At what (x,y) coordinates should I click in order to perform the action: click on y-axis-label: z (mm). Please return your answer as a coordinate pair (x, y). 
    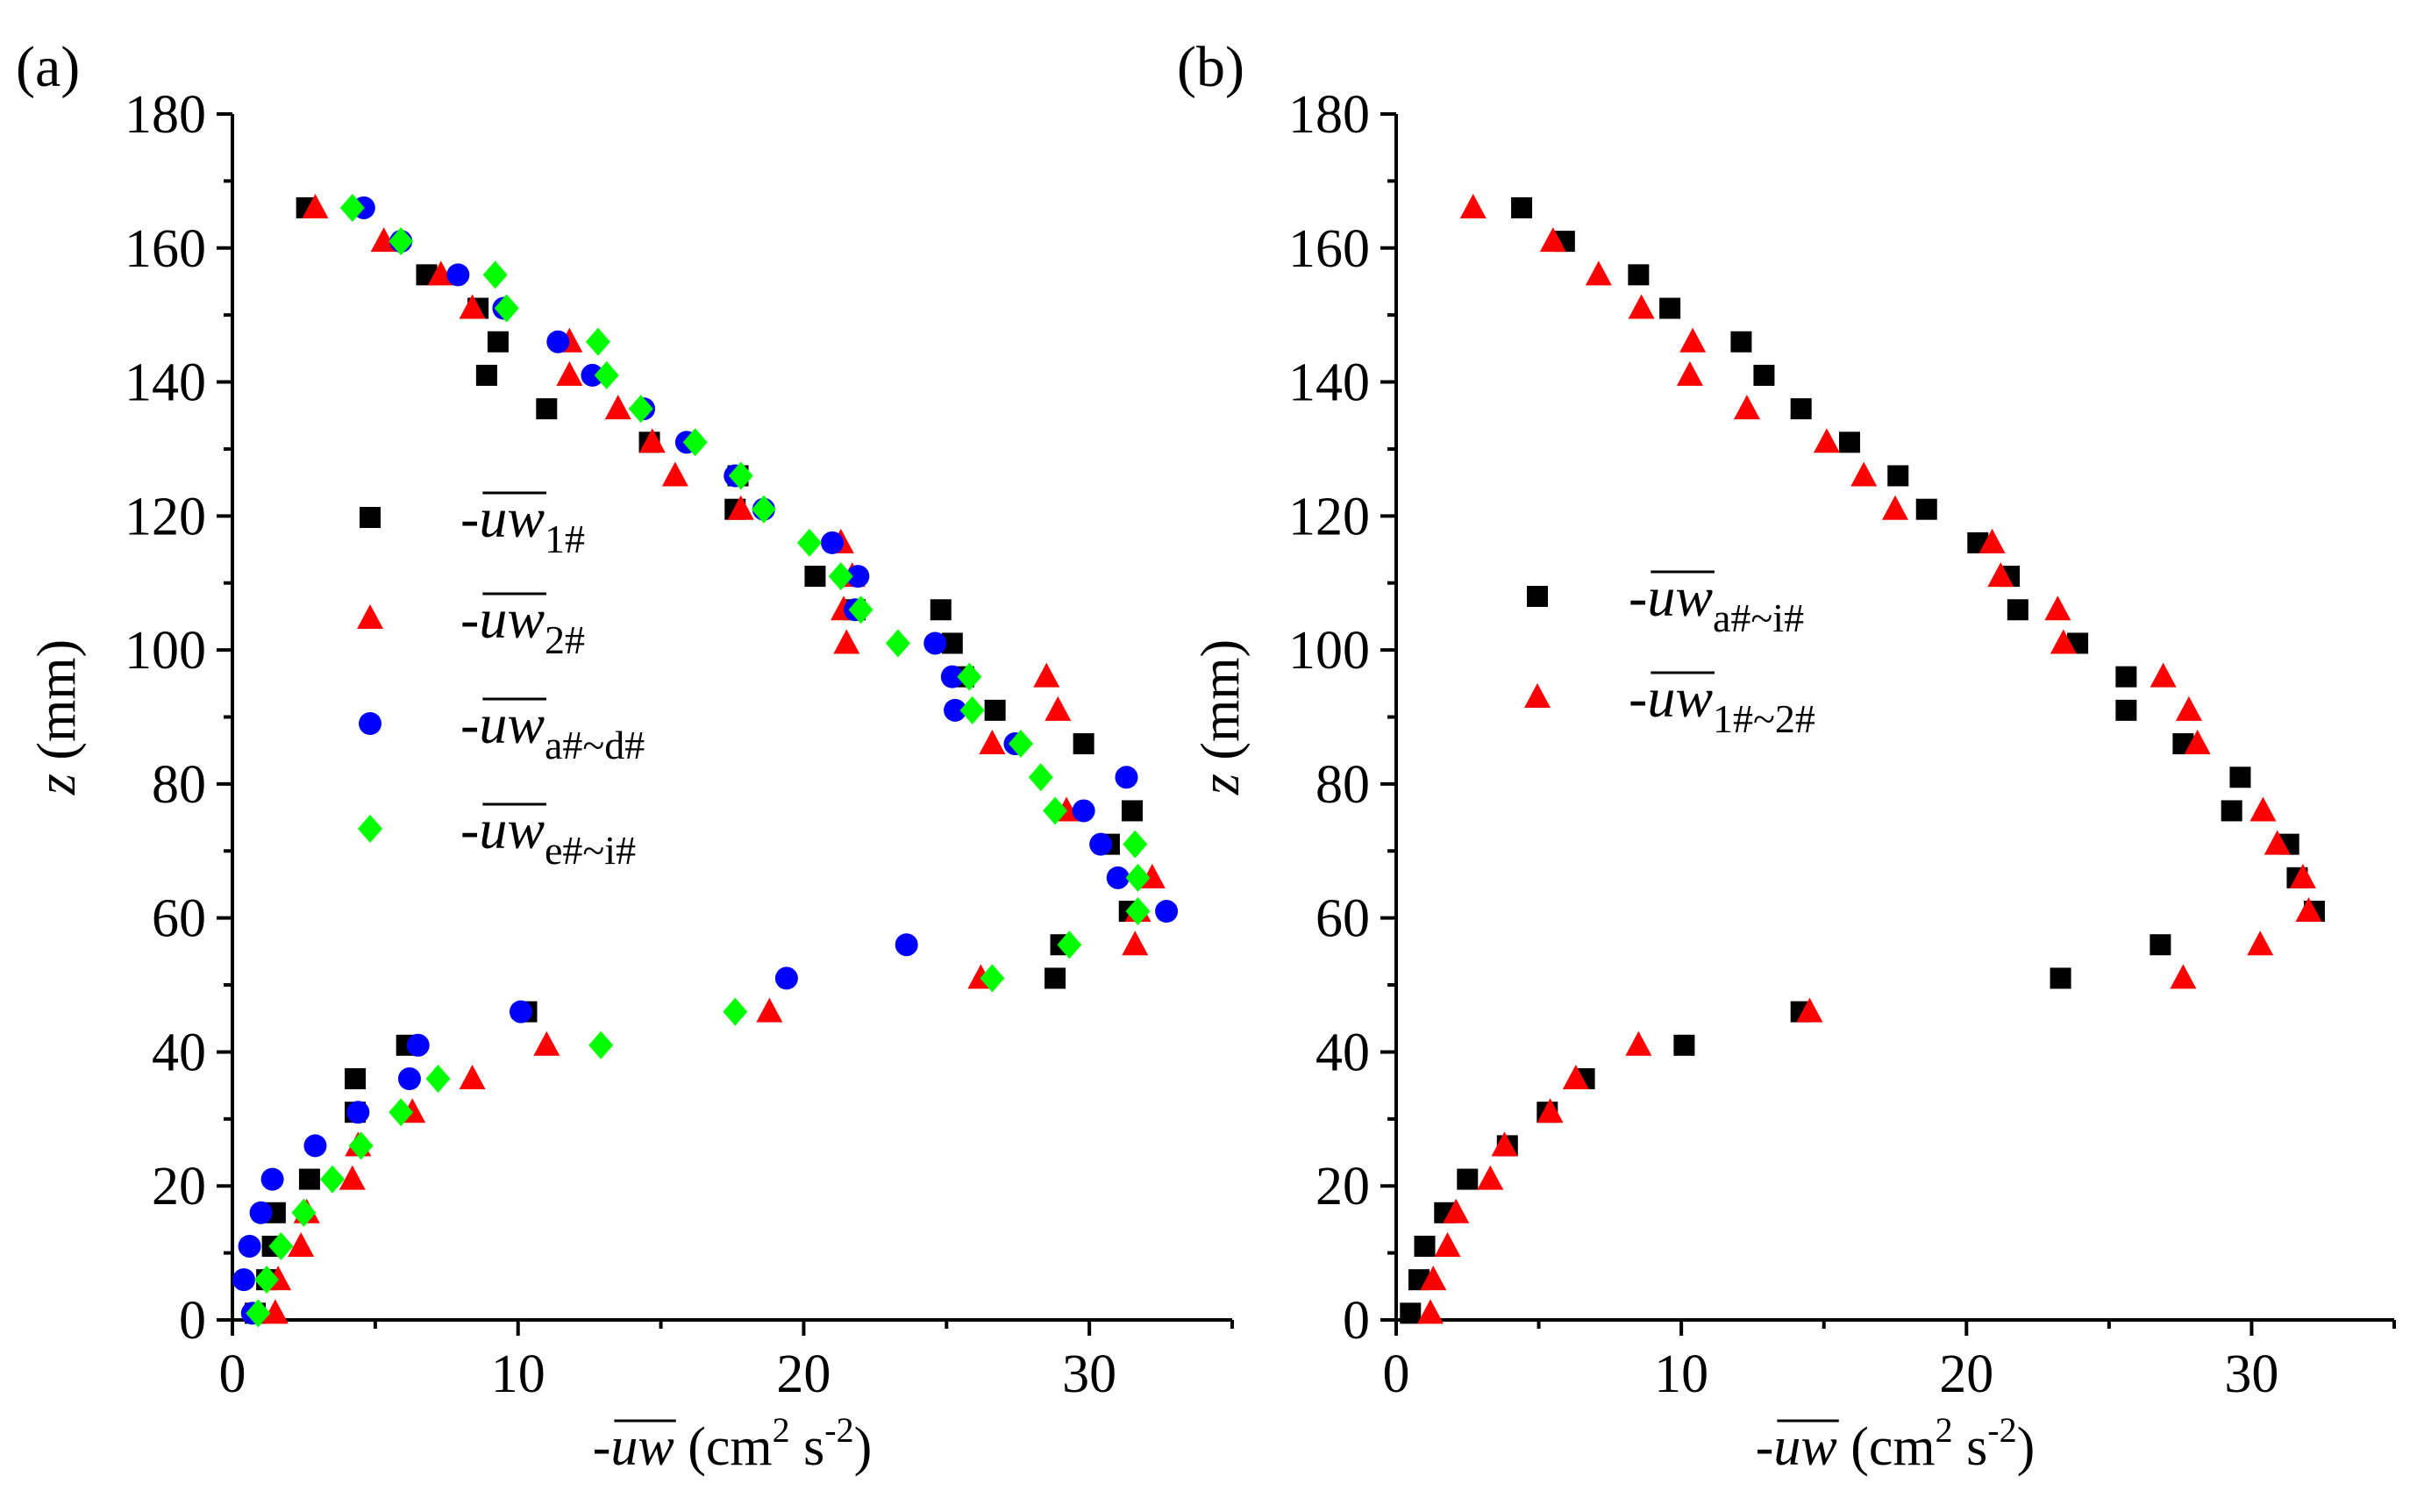
    Looking at the image, I should click on (57, 717).